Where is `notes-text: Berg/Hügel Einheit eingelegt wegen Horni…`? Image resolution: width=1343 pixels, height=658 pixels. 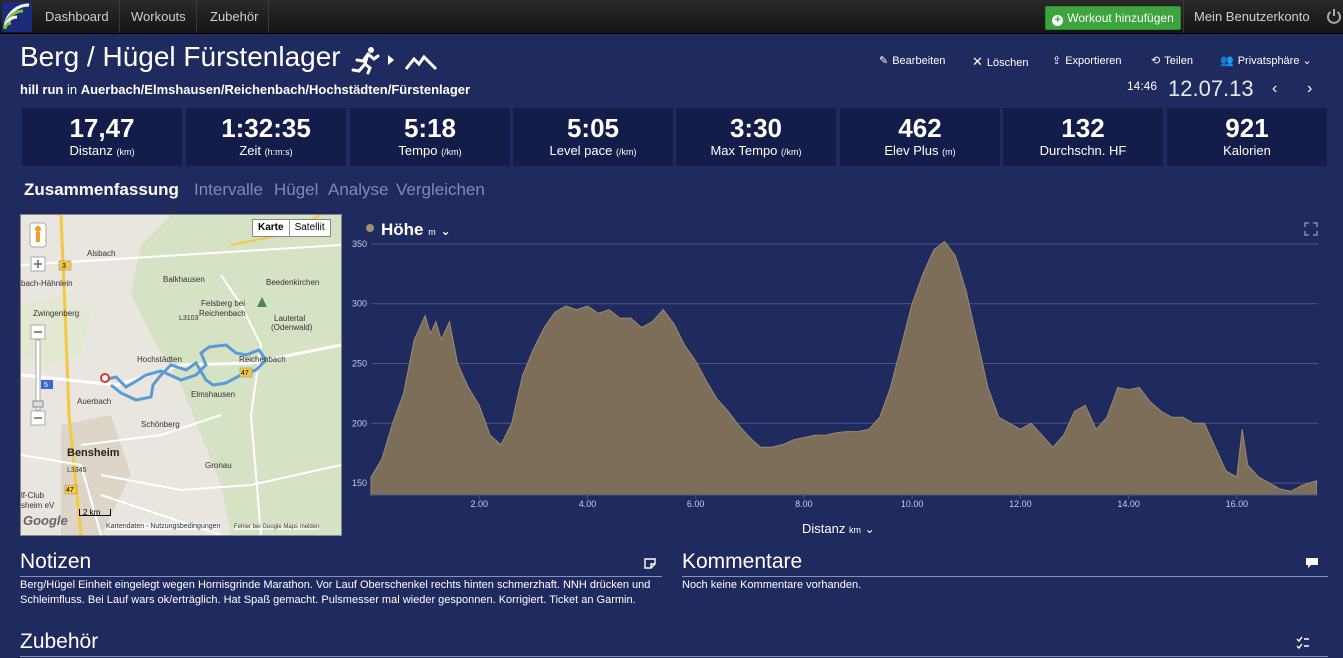
notes-text: Berg/Hügel Einheit eingelegt wegen Horni… is located at coordinates (335, 592).